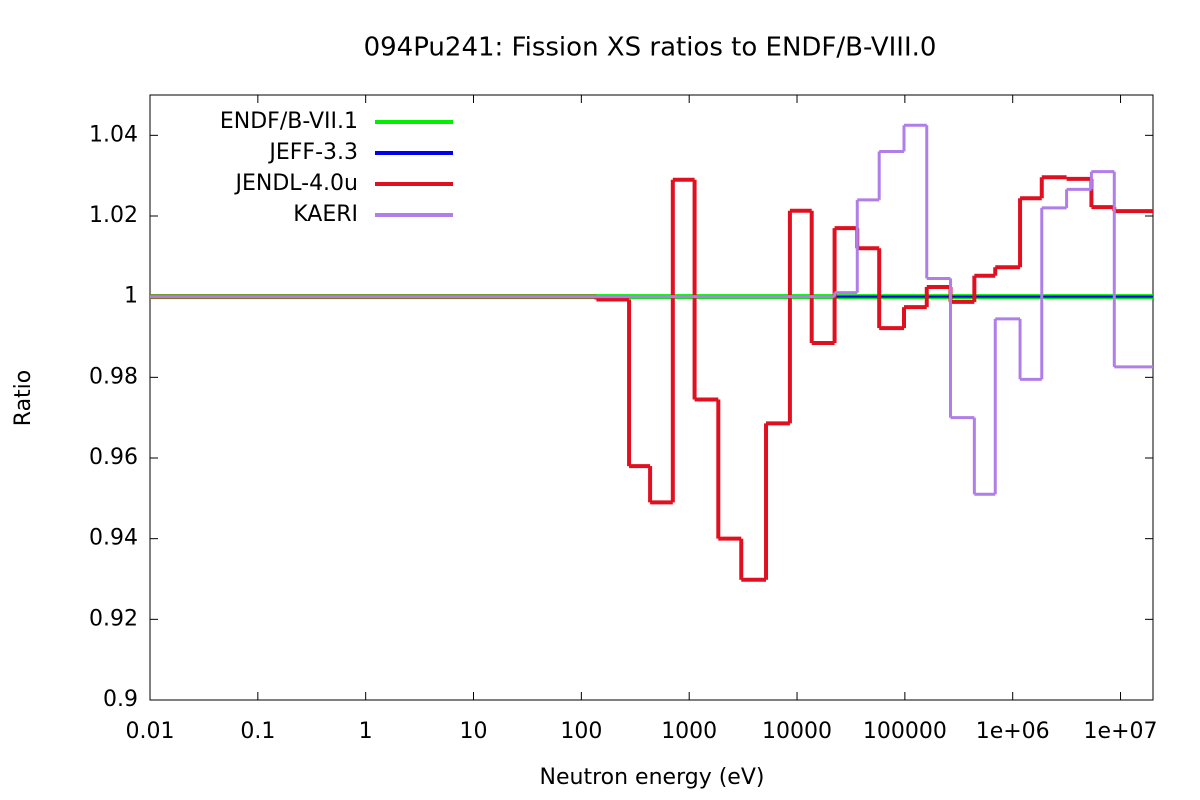 The image size is (1200, 800). I want to click on x-tick-label: 0.01, so click(150, 731).